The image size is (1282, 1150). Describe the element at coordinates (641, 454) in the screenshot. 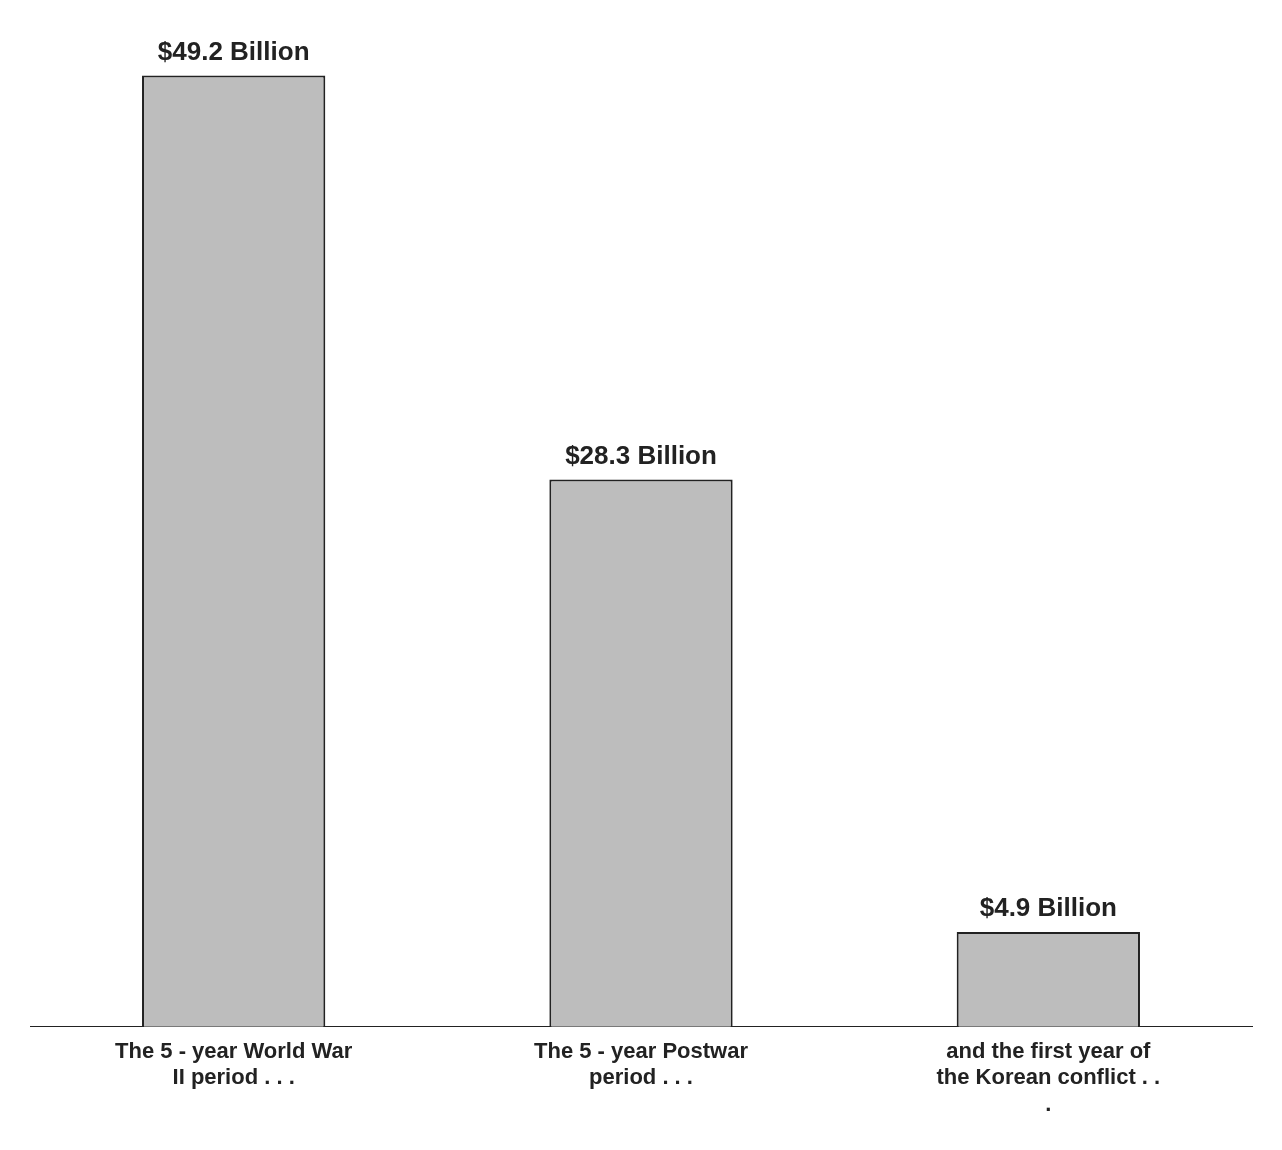

I see `data-label: $28.3 Billion` at that location.